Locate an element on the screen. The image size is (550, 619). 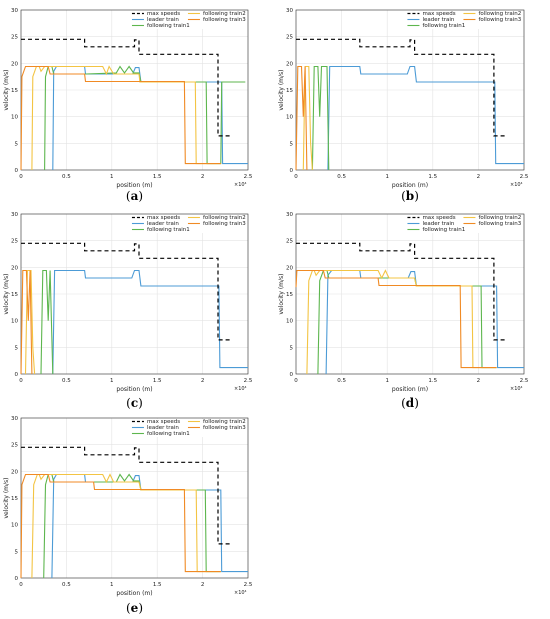
panel-caption: (d) is located at coordinates (410, 403).